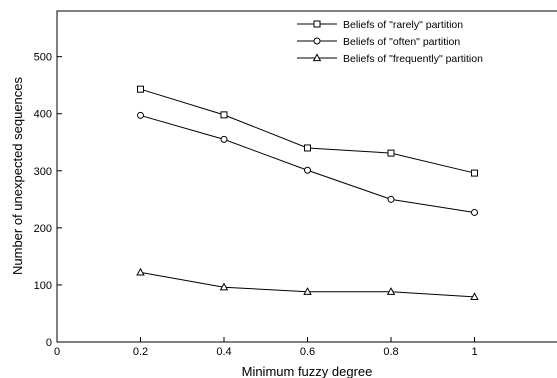 The height and width of the screenshot is (378, 557). I want to click on legend-item: Beliefs of "rarely" partition, so click(380, 25).